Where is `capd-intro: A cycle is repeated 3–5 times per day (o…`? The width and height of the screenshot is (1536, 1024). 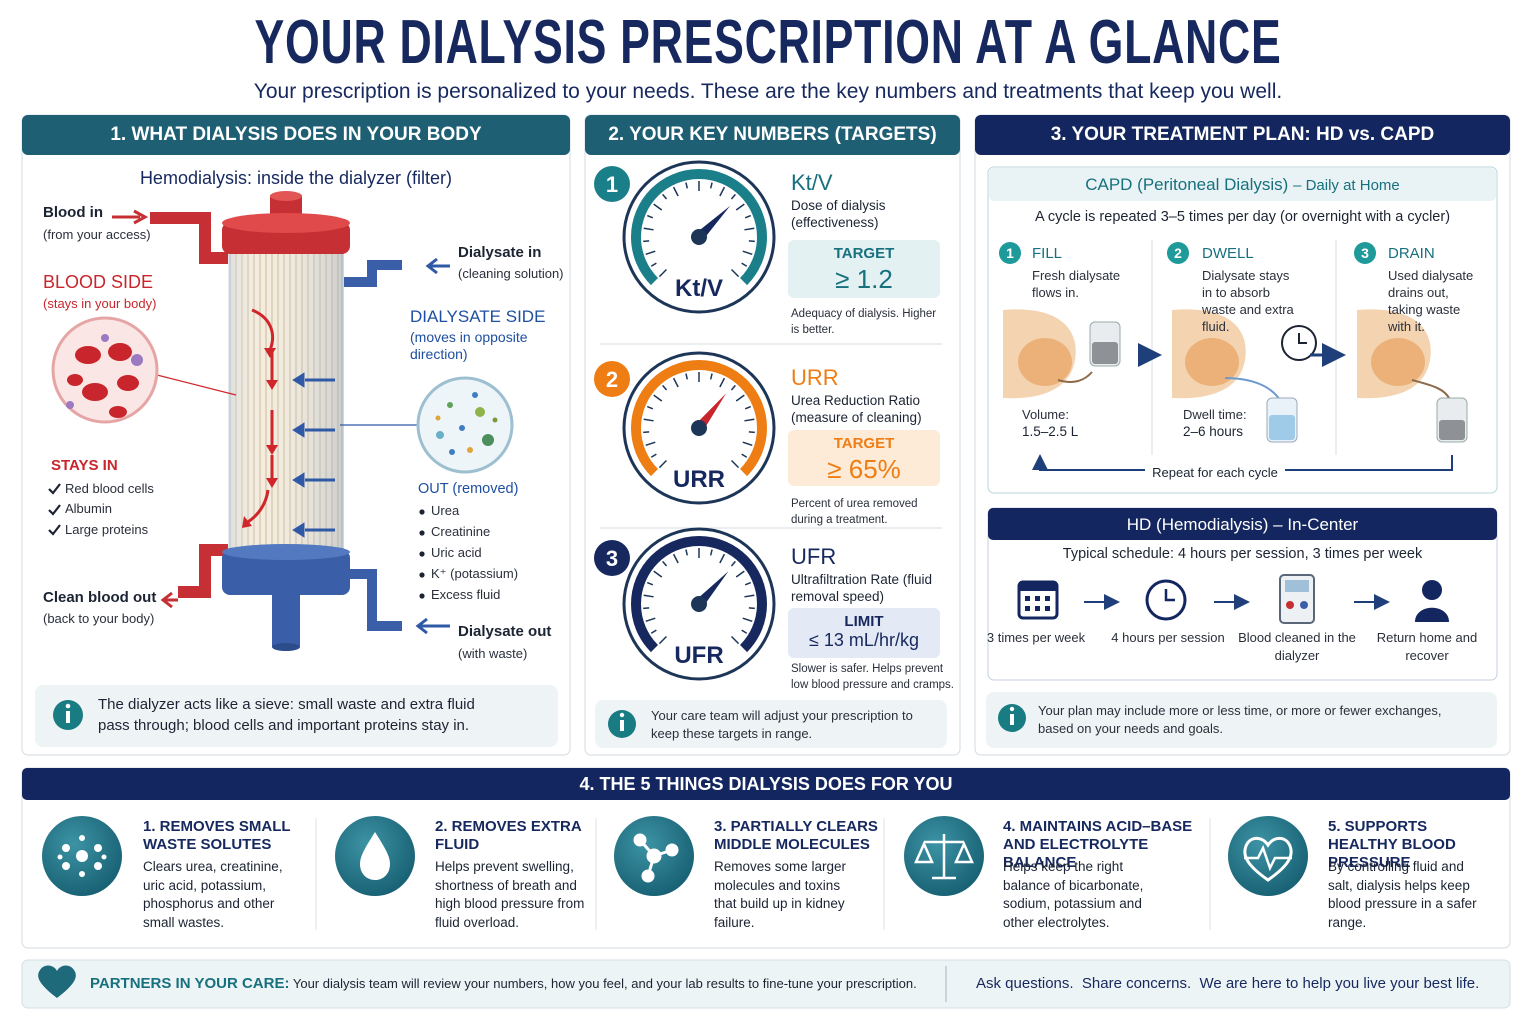 capd-intro: A cycle is repeated 3–5 times per day (o… is located at coordinates (1242, 217).